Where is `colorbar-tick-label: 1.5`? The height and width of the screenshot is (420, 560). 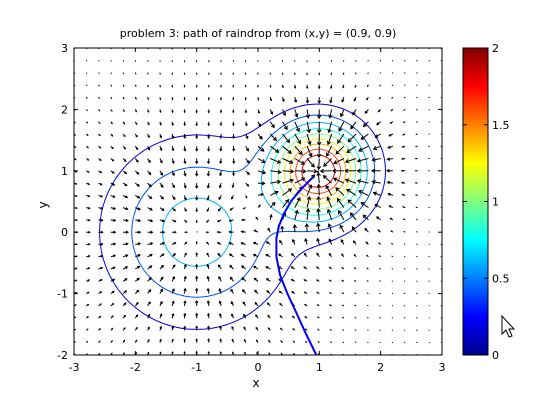
colorbar-tick-label: 1.5 is located at coordinates (501, 125).